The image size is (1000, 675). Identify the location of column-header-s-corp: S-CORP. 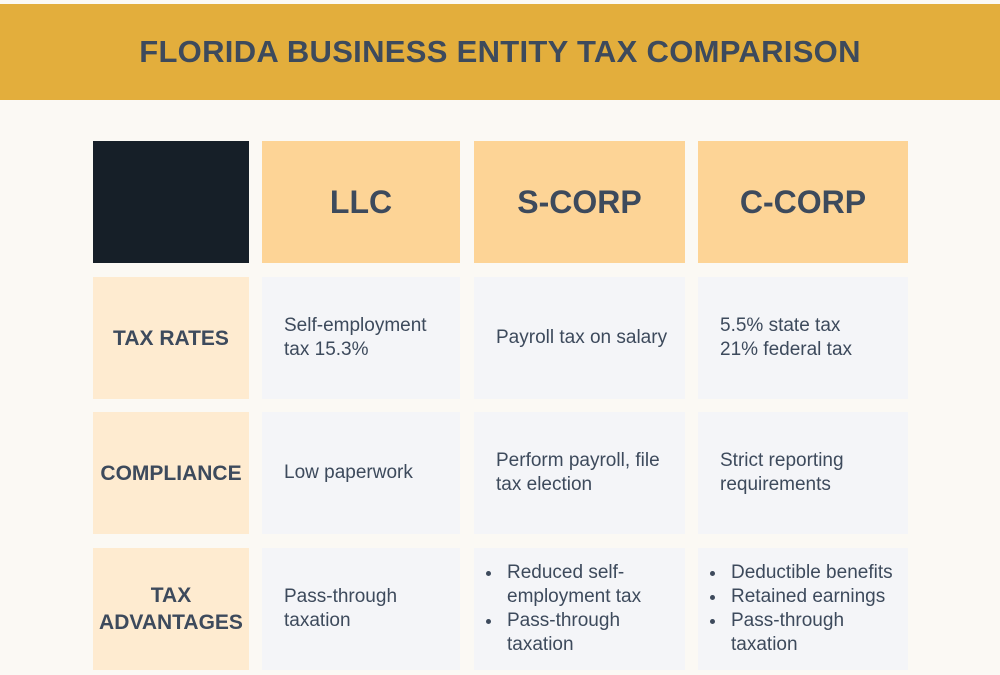
(579, 202).